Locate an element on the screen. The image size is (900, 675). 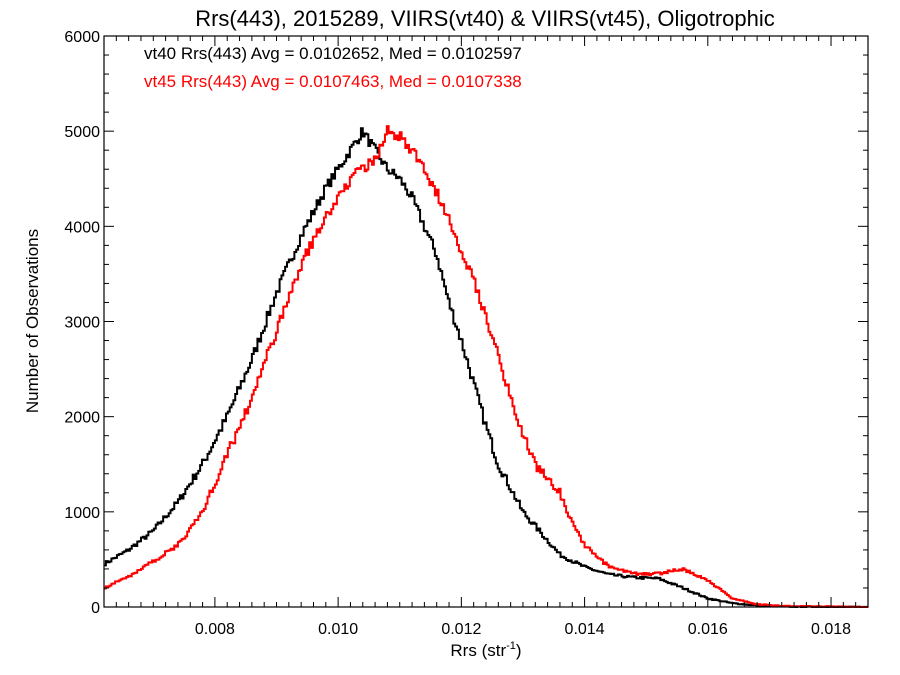
x-axis-label-superscript: -1 is located at coordinates (511, 646).